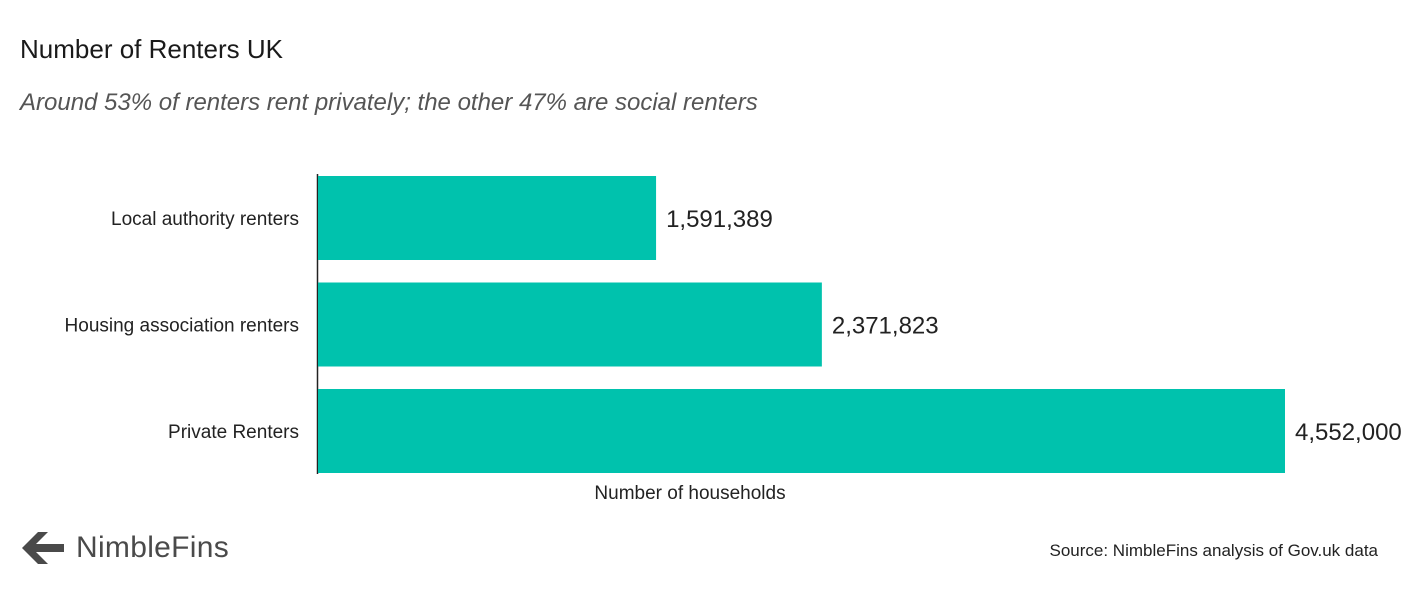  Describe the element at coordinates (182, 326) in the screenshot. I see `category-label-1: Housing association renters` at that location.